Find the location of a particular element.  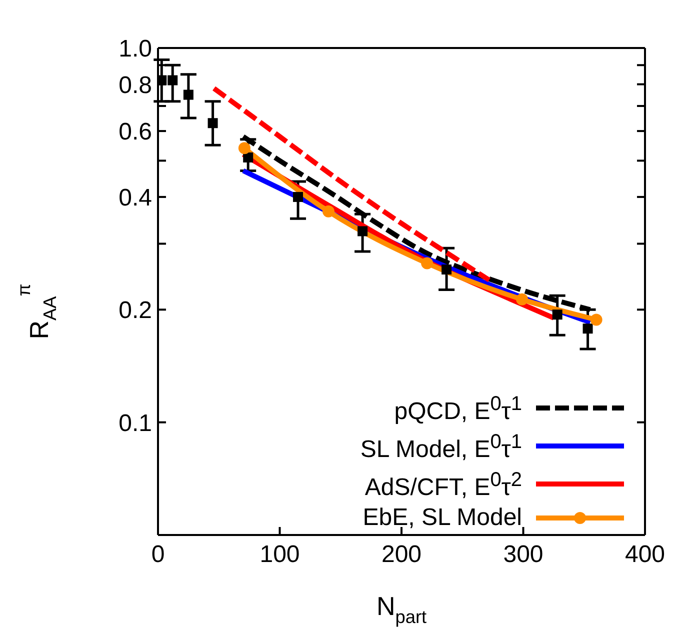

x-tick-label: 300 is located at coordinates (523, 554).